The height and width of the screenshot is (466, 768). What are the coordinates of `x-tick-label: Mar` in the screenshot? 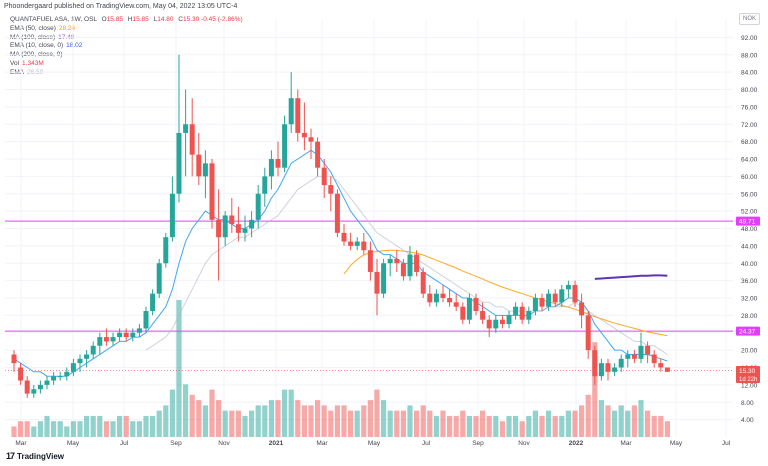 It's located at (21, 443).